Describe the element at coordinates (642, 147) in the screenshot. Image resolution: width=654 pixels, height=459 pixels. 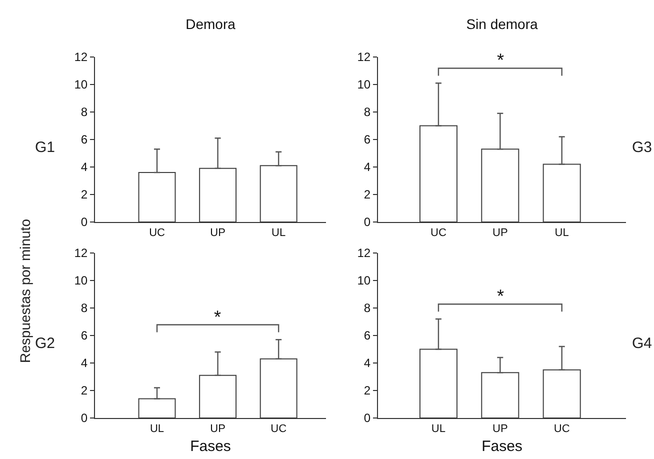
I see `text: G3` at that location.